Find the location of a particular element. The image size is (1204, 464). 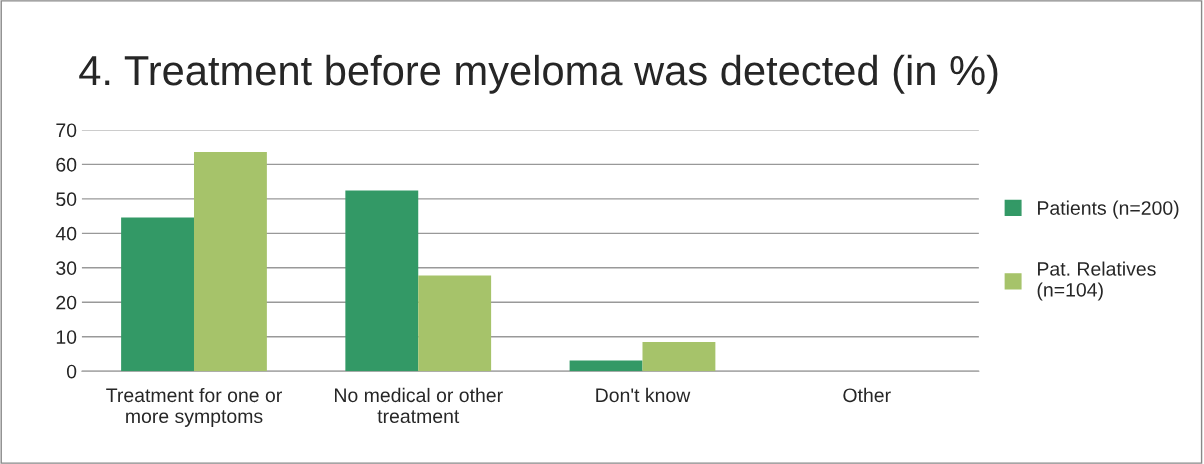

y-tick-label: 0 is located at coordinates (71, 371).